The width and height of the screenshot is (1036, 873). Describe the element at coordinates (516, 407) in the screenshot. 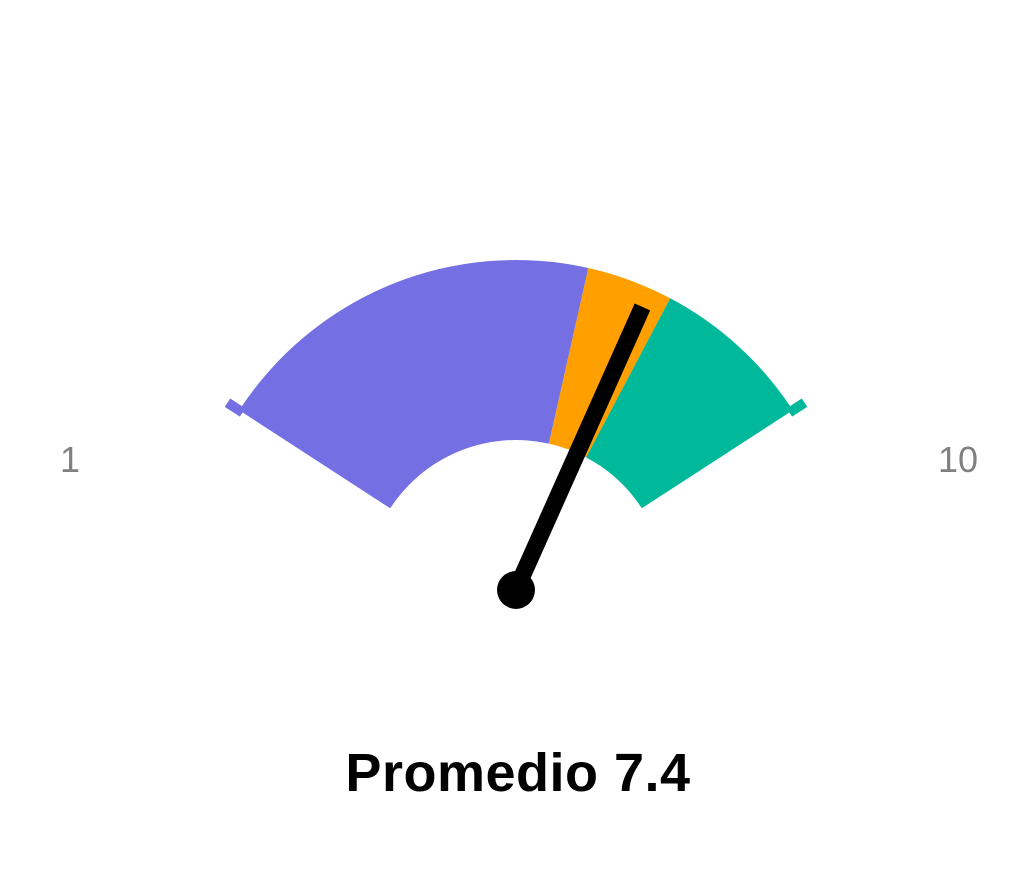

I see `gauge-end-ticks` at that location.